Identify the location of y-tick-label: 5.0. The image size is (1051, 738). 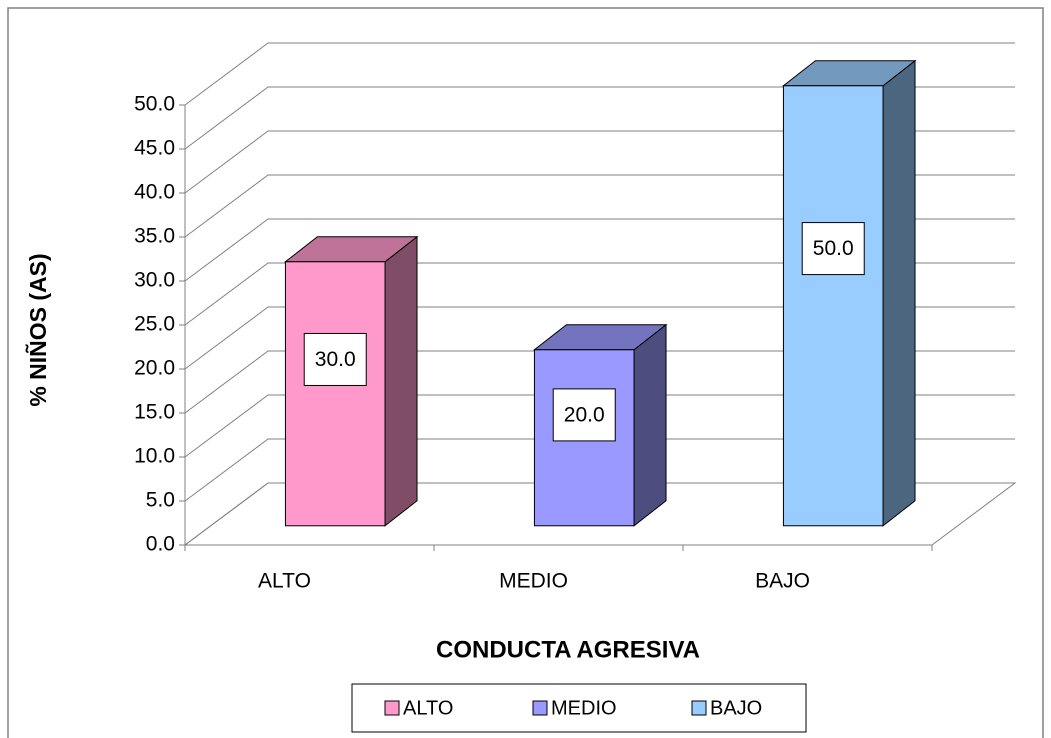
(160, 500).